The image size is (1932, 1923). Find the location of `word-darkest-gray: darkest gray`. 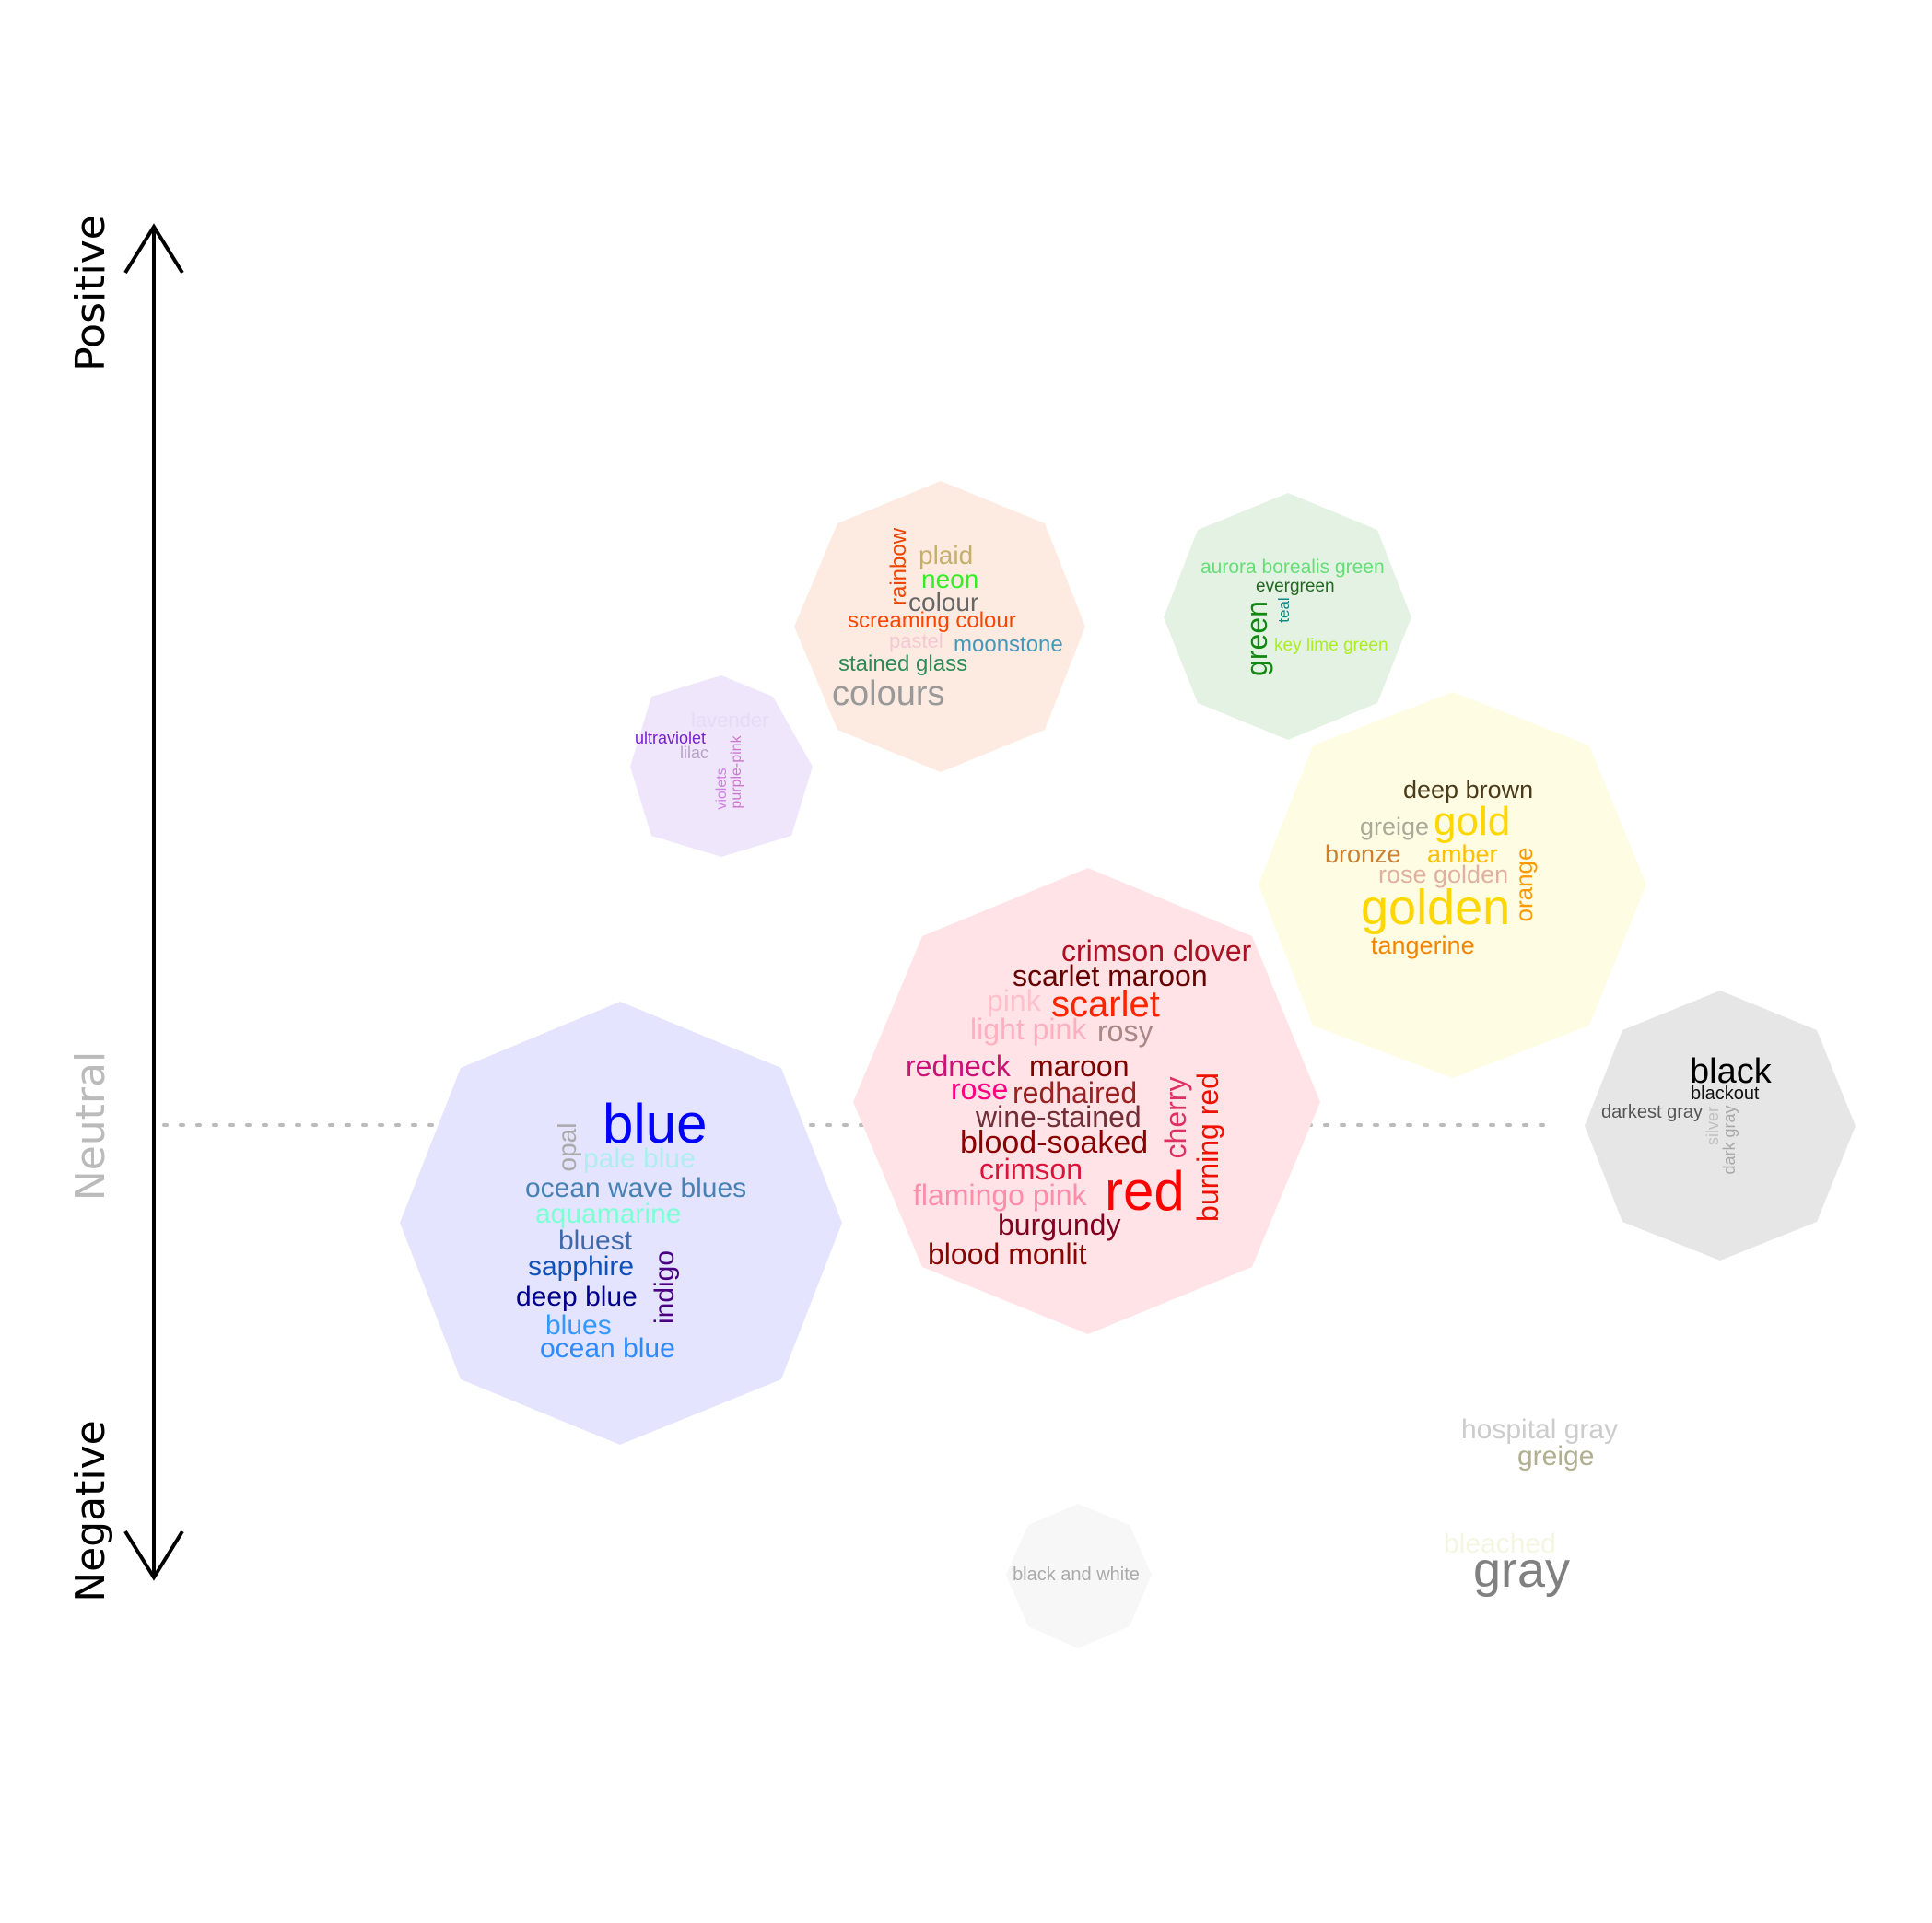

word-darkest-gray: darkest gray is located at coordinates (1652, 1112).